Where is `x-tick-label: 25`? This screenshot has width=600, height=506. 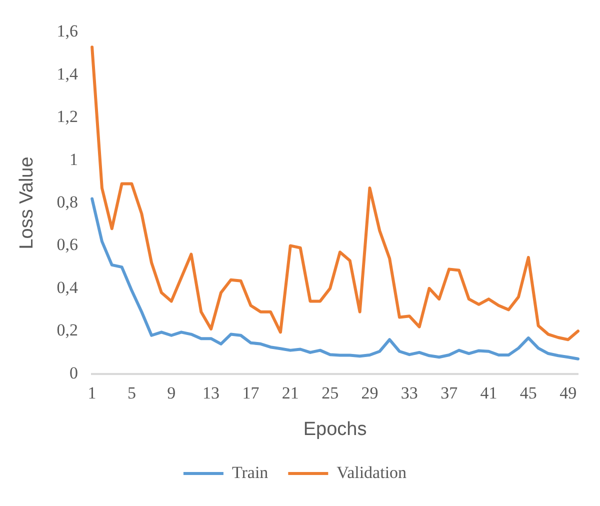
x-tick-label: 25 is located at coordinates (330, 392).